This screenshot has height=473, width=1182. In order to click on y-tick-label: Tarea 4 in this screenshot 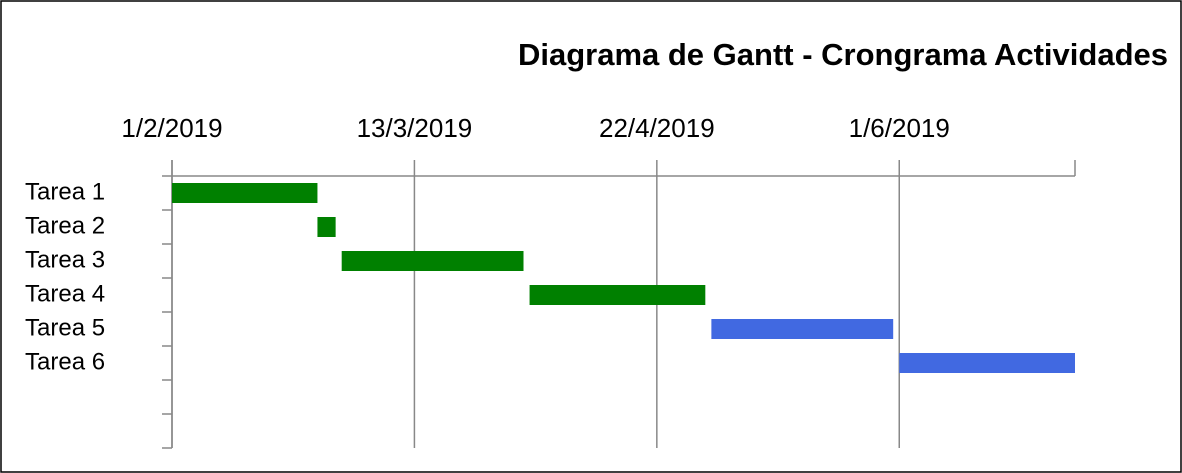, I will do `click(65, 293)`.